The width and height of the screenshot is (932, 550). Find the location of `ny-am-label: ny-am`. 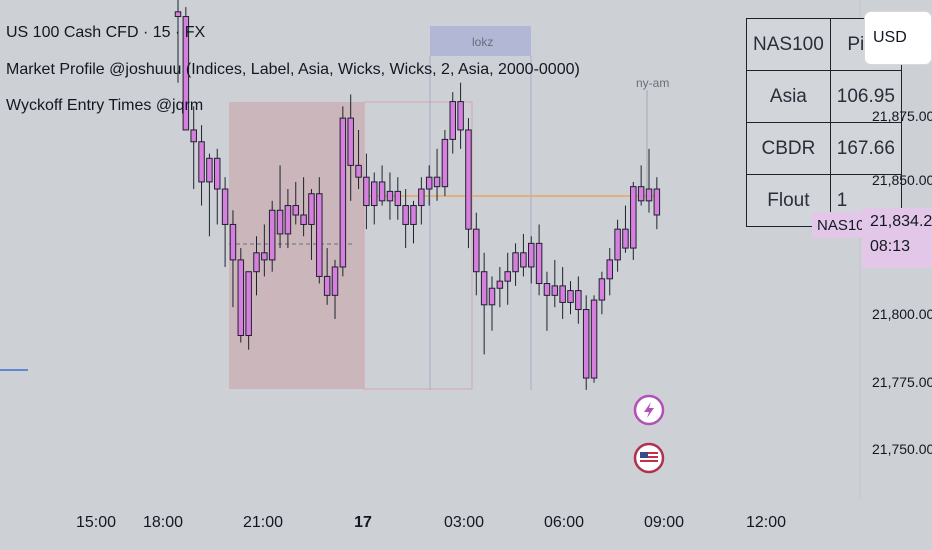

ny-am-label: ny-am is located at coordinates (653, 83).